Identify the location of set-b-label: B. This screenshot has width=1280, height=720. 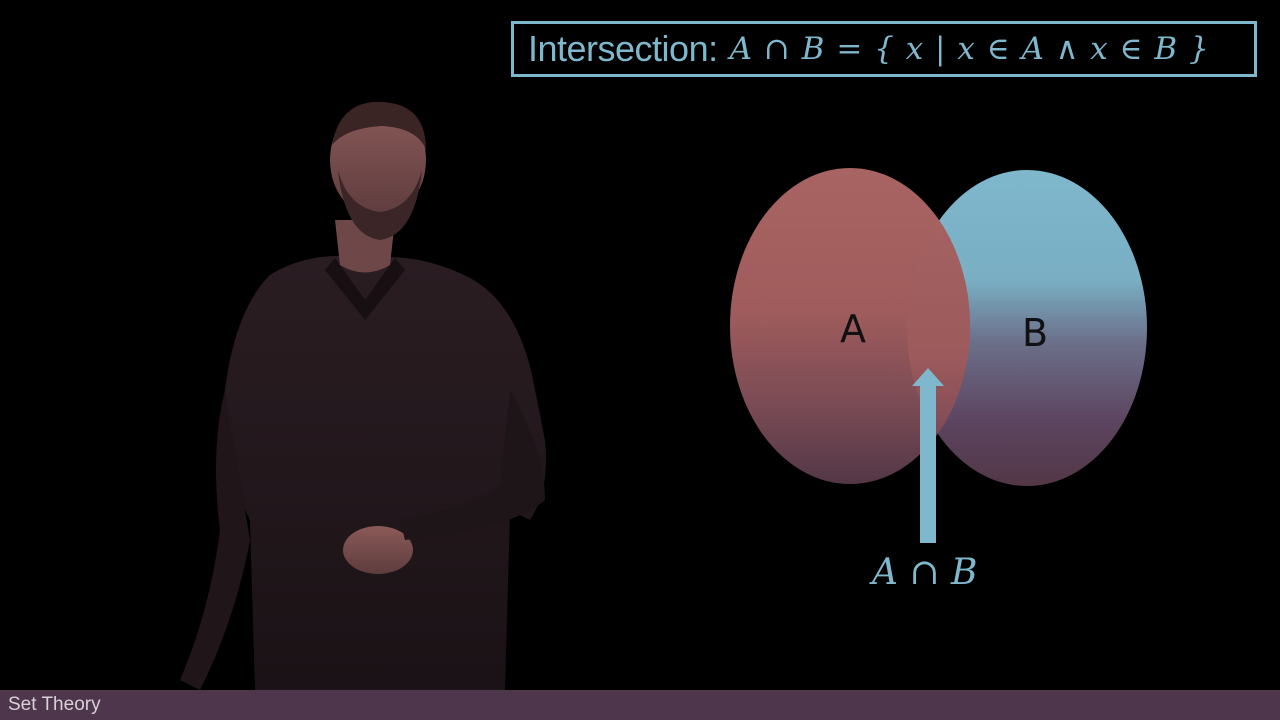
(1035, 333).